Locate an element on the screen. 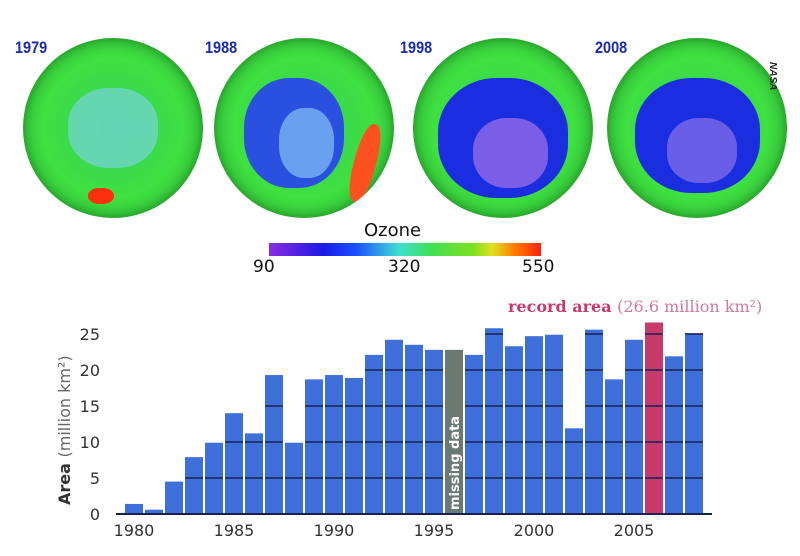 The width and height of the screenshot is (800, 556). record-area-label: record area is located at coordinates (562, 306).